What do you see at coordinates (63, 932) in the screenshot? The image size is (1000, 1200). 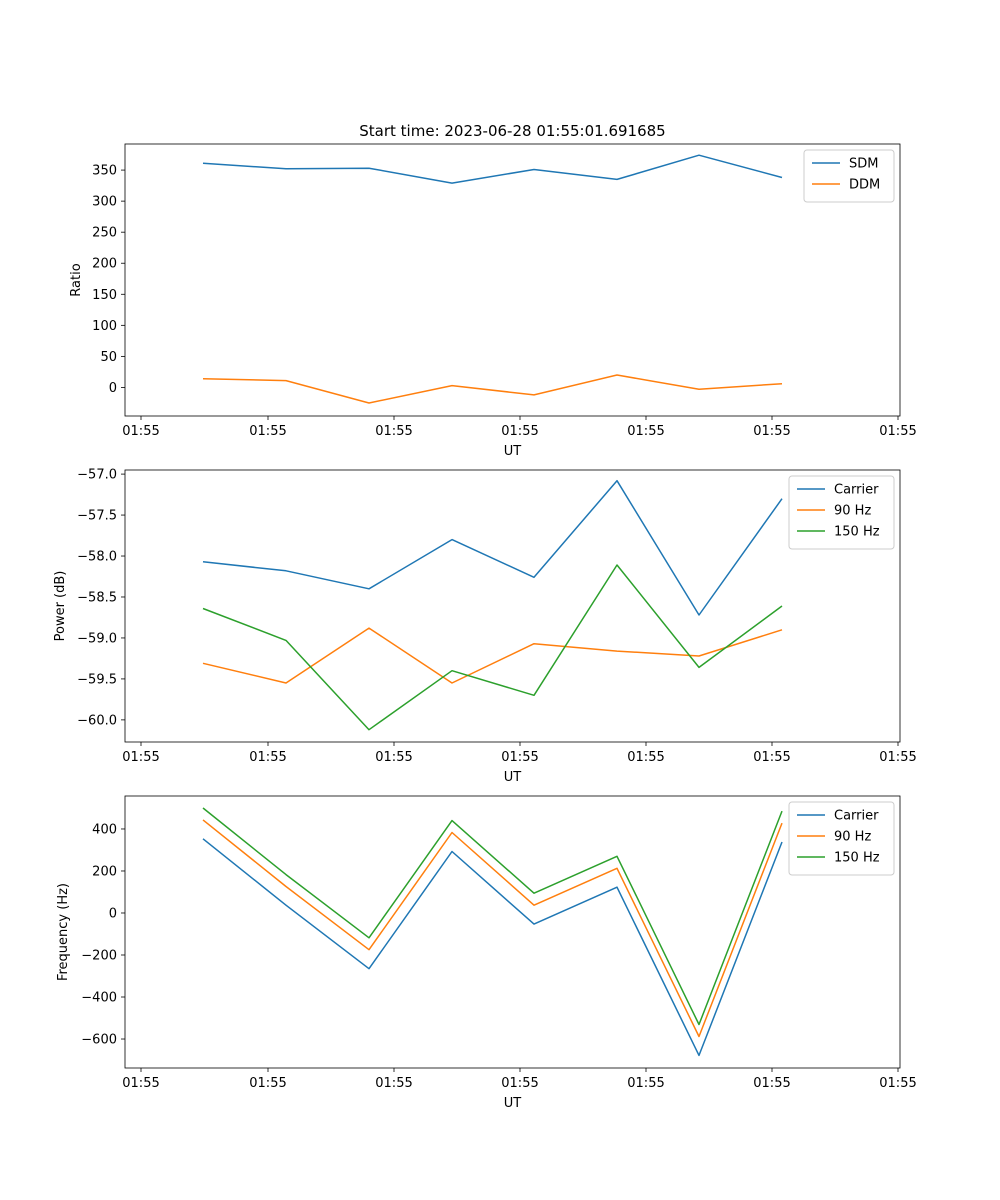 I see `y-axis-label: Frequency (Hz)` at bounding box center [63, 932].